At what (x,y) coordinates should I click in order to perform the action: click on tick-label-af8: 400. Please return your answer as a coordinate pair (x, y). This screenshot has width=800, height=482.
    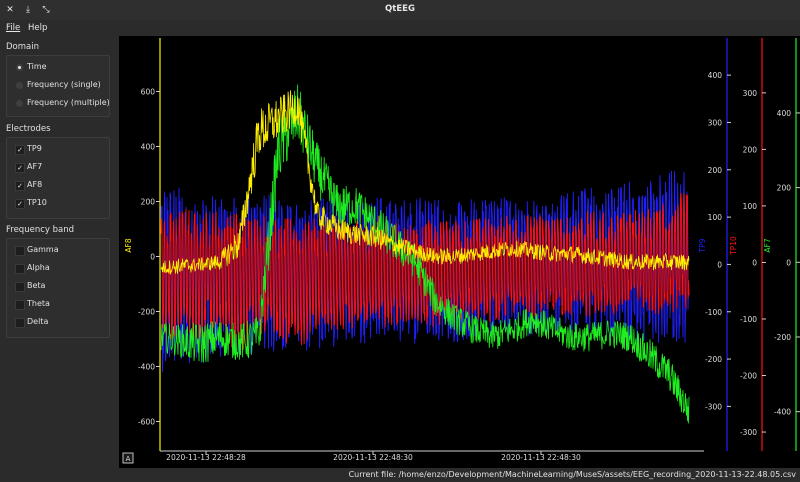
    Looking at the image, I should click on (148, 147).